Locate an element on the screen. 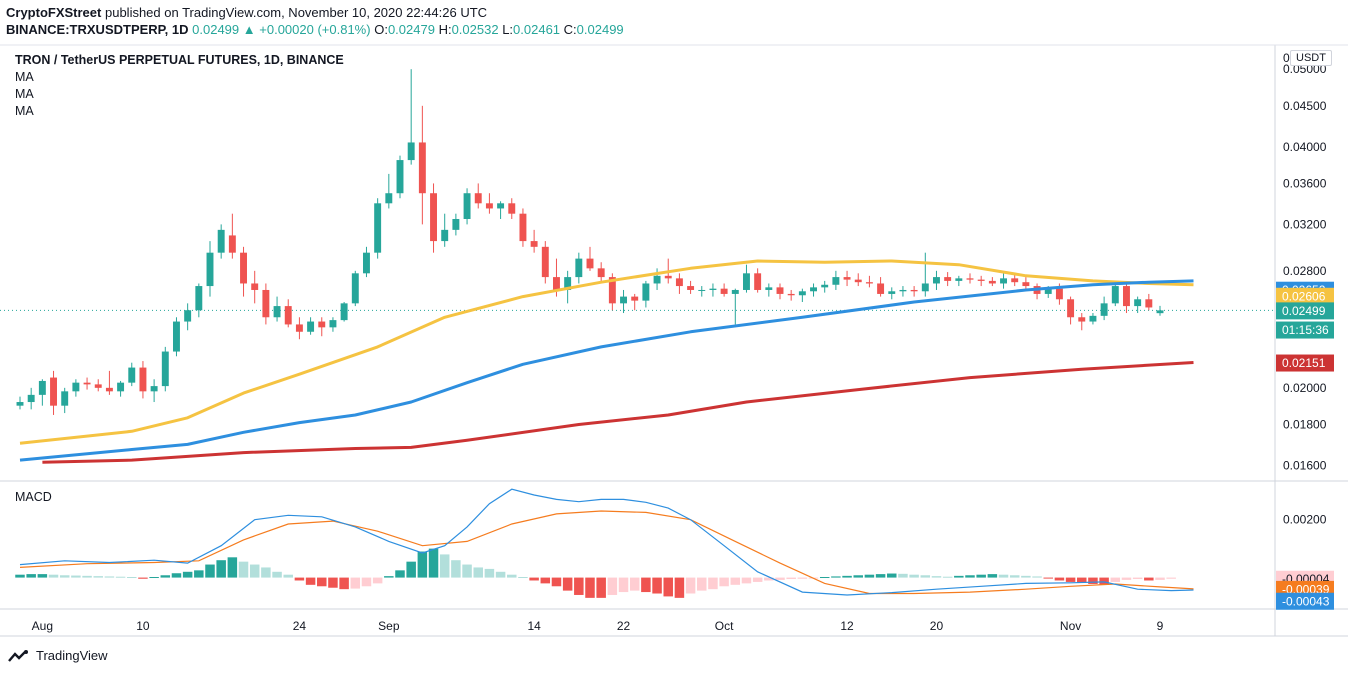 This screenshot has width=1348, height=675. y-tick-label: 0.02000 is located at coordinates (1305, 388).